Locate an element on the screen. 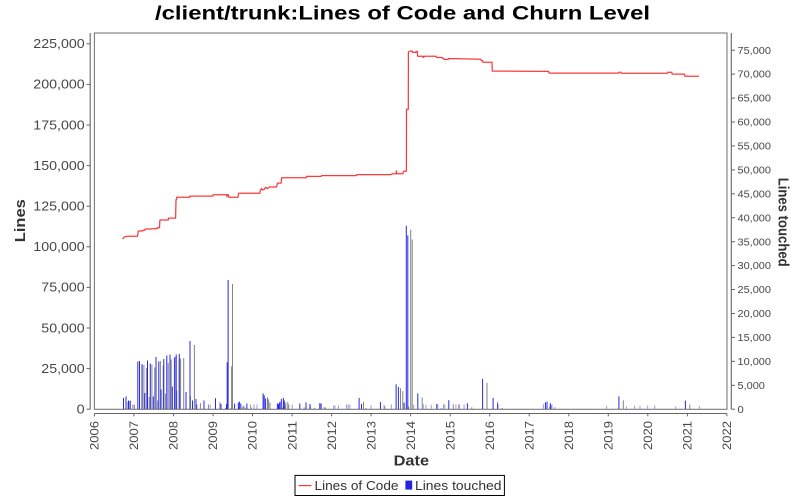  svg-text: 5,000 is located at coordinates (752, 386).